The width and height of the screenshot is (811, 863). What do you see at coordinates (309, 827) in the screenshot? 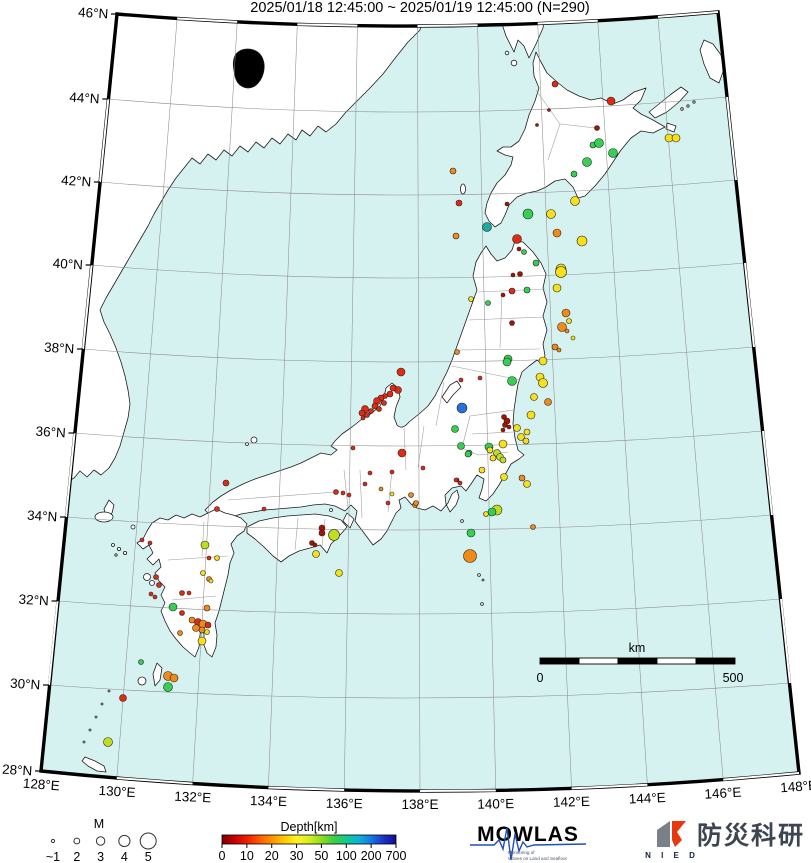
I see `depth-legend-title: Depth[km]` at bounding box center [309, 827].